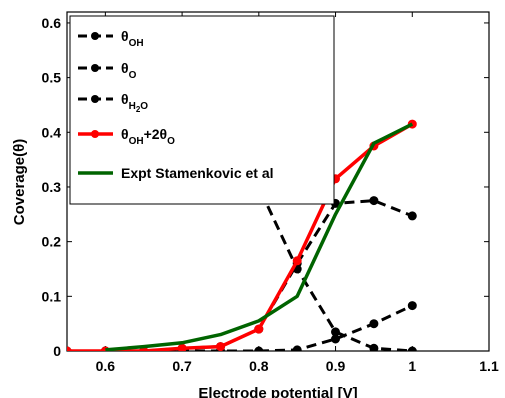 This screenshot has height=398, width=505. I want to click on series-line-o, so click(240, 327).